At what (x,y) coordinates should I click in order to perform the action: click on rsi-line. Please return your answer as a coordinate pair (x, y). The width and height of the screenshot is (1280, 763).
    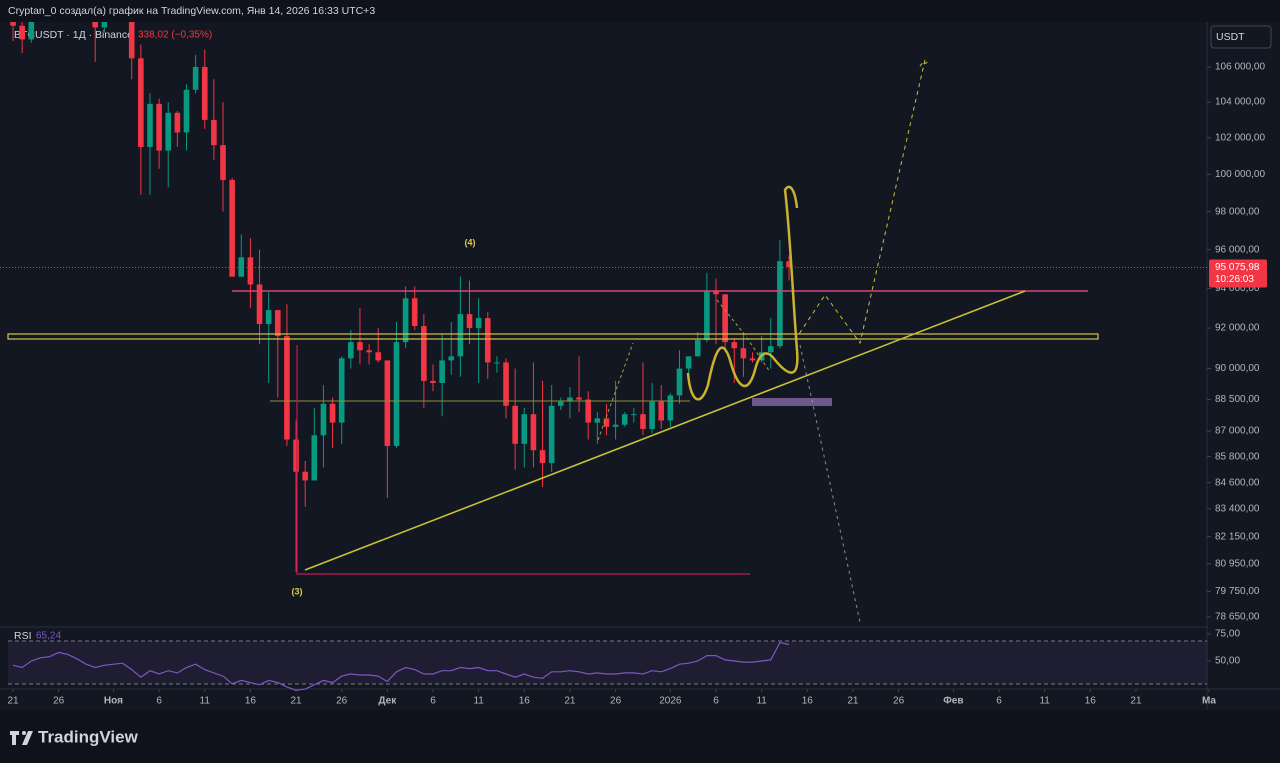
    Looking at the image, I should click on (401, 666).